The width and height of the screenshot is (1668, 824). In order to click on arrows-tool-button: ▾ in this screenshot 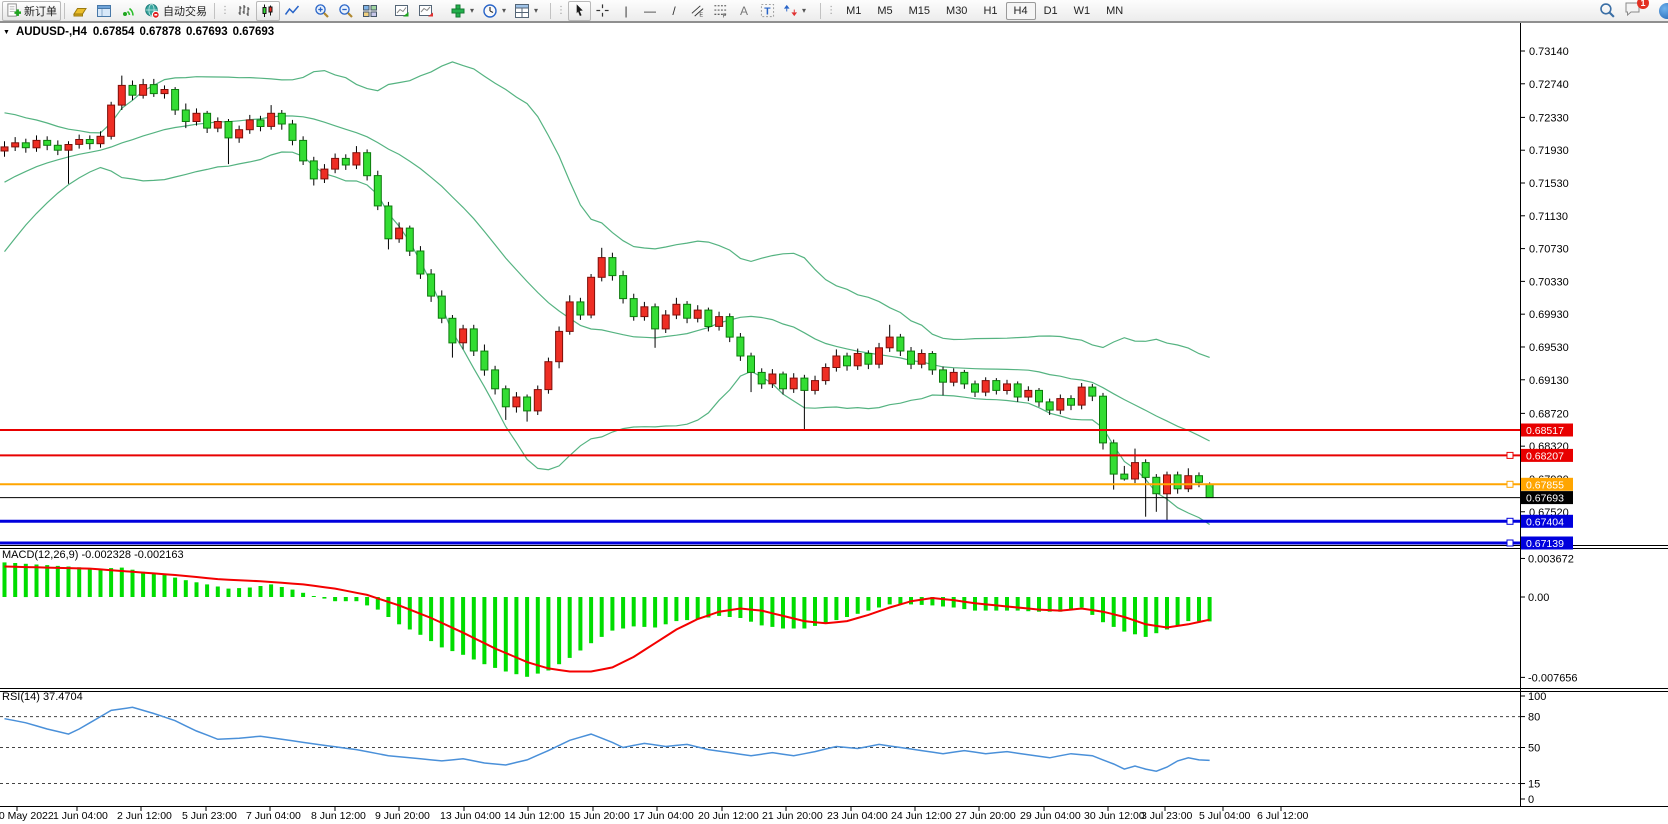, I will do `click(794, 11)`.